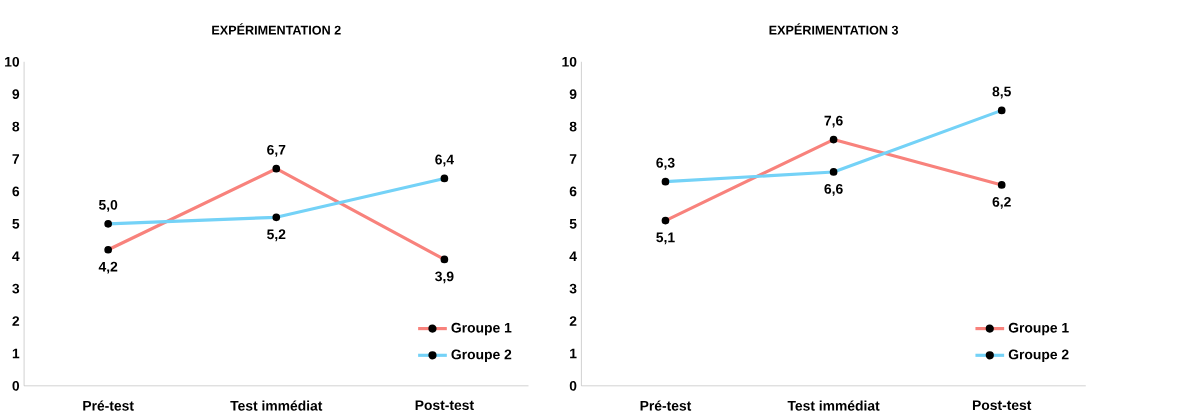  I want to click on chart-title: EXPÉRIMENTATION 2, so click(276, 29).